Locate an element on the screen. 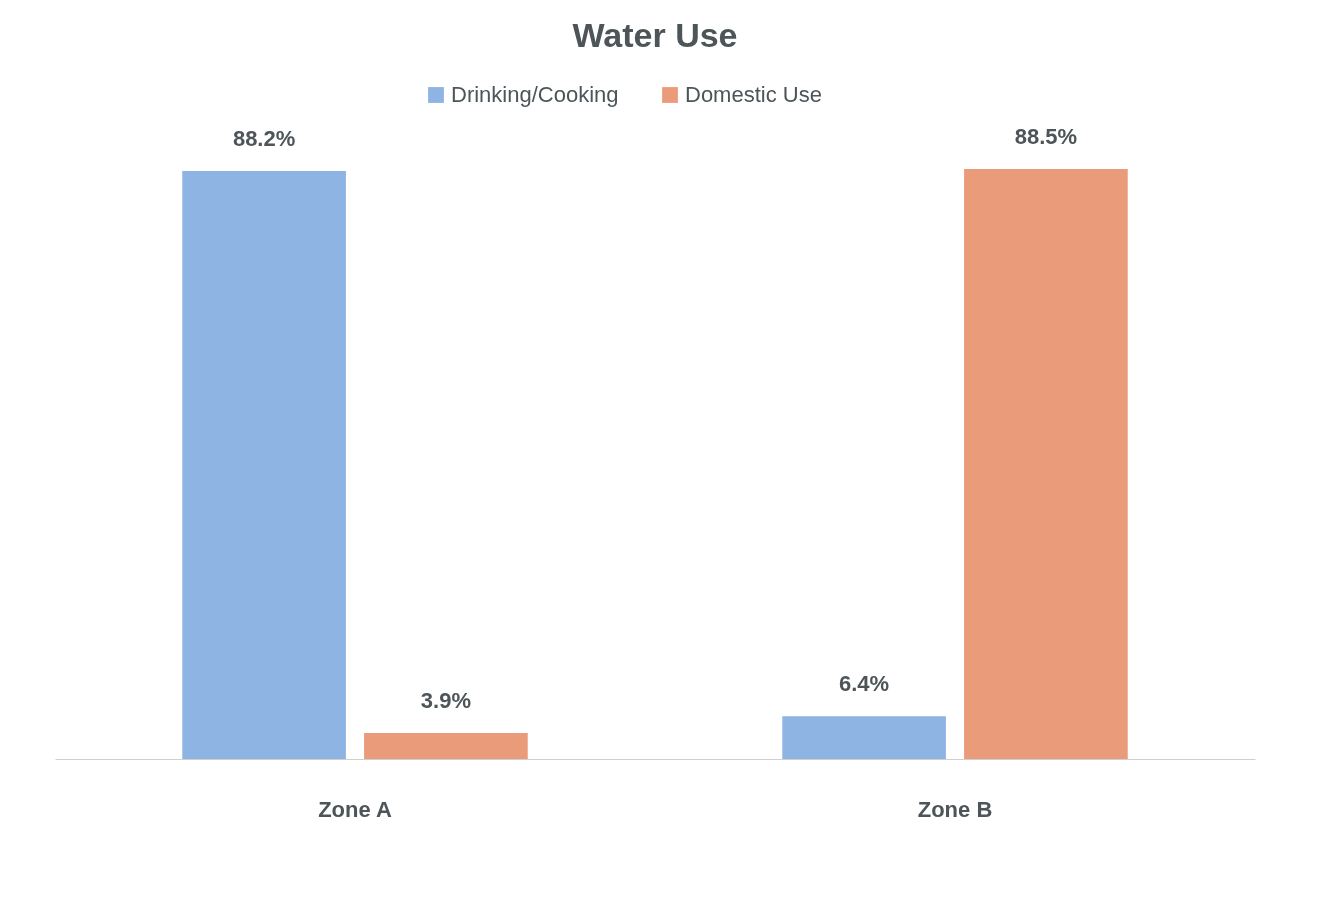 This screenshot has width=1319, height=908. x-tick-label: Zone B is located at coordinates (955, 809).